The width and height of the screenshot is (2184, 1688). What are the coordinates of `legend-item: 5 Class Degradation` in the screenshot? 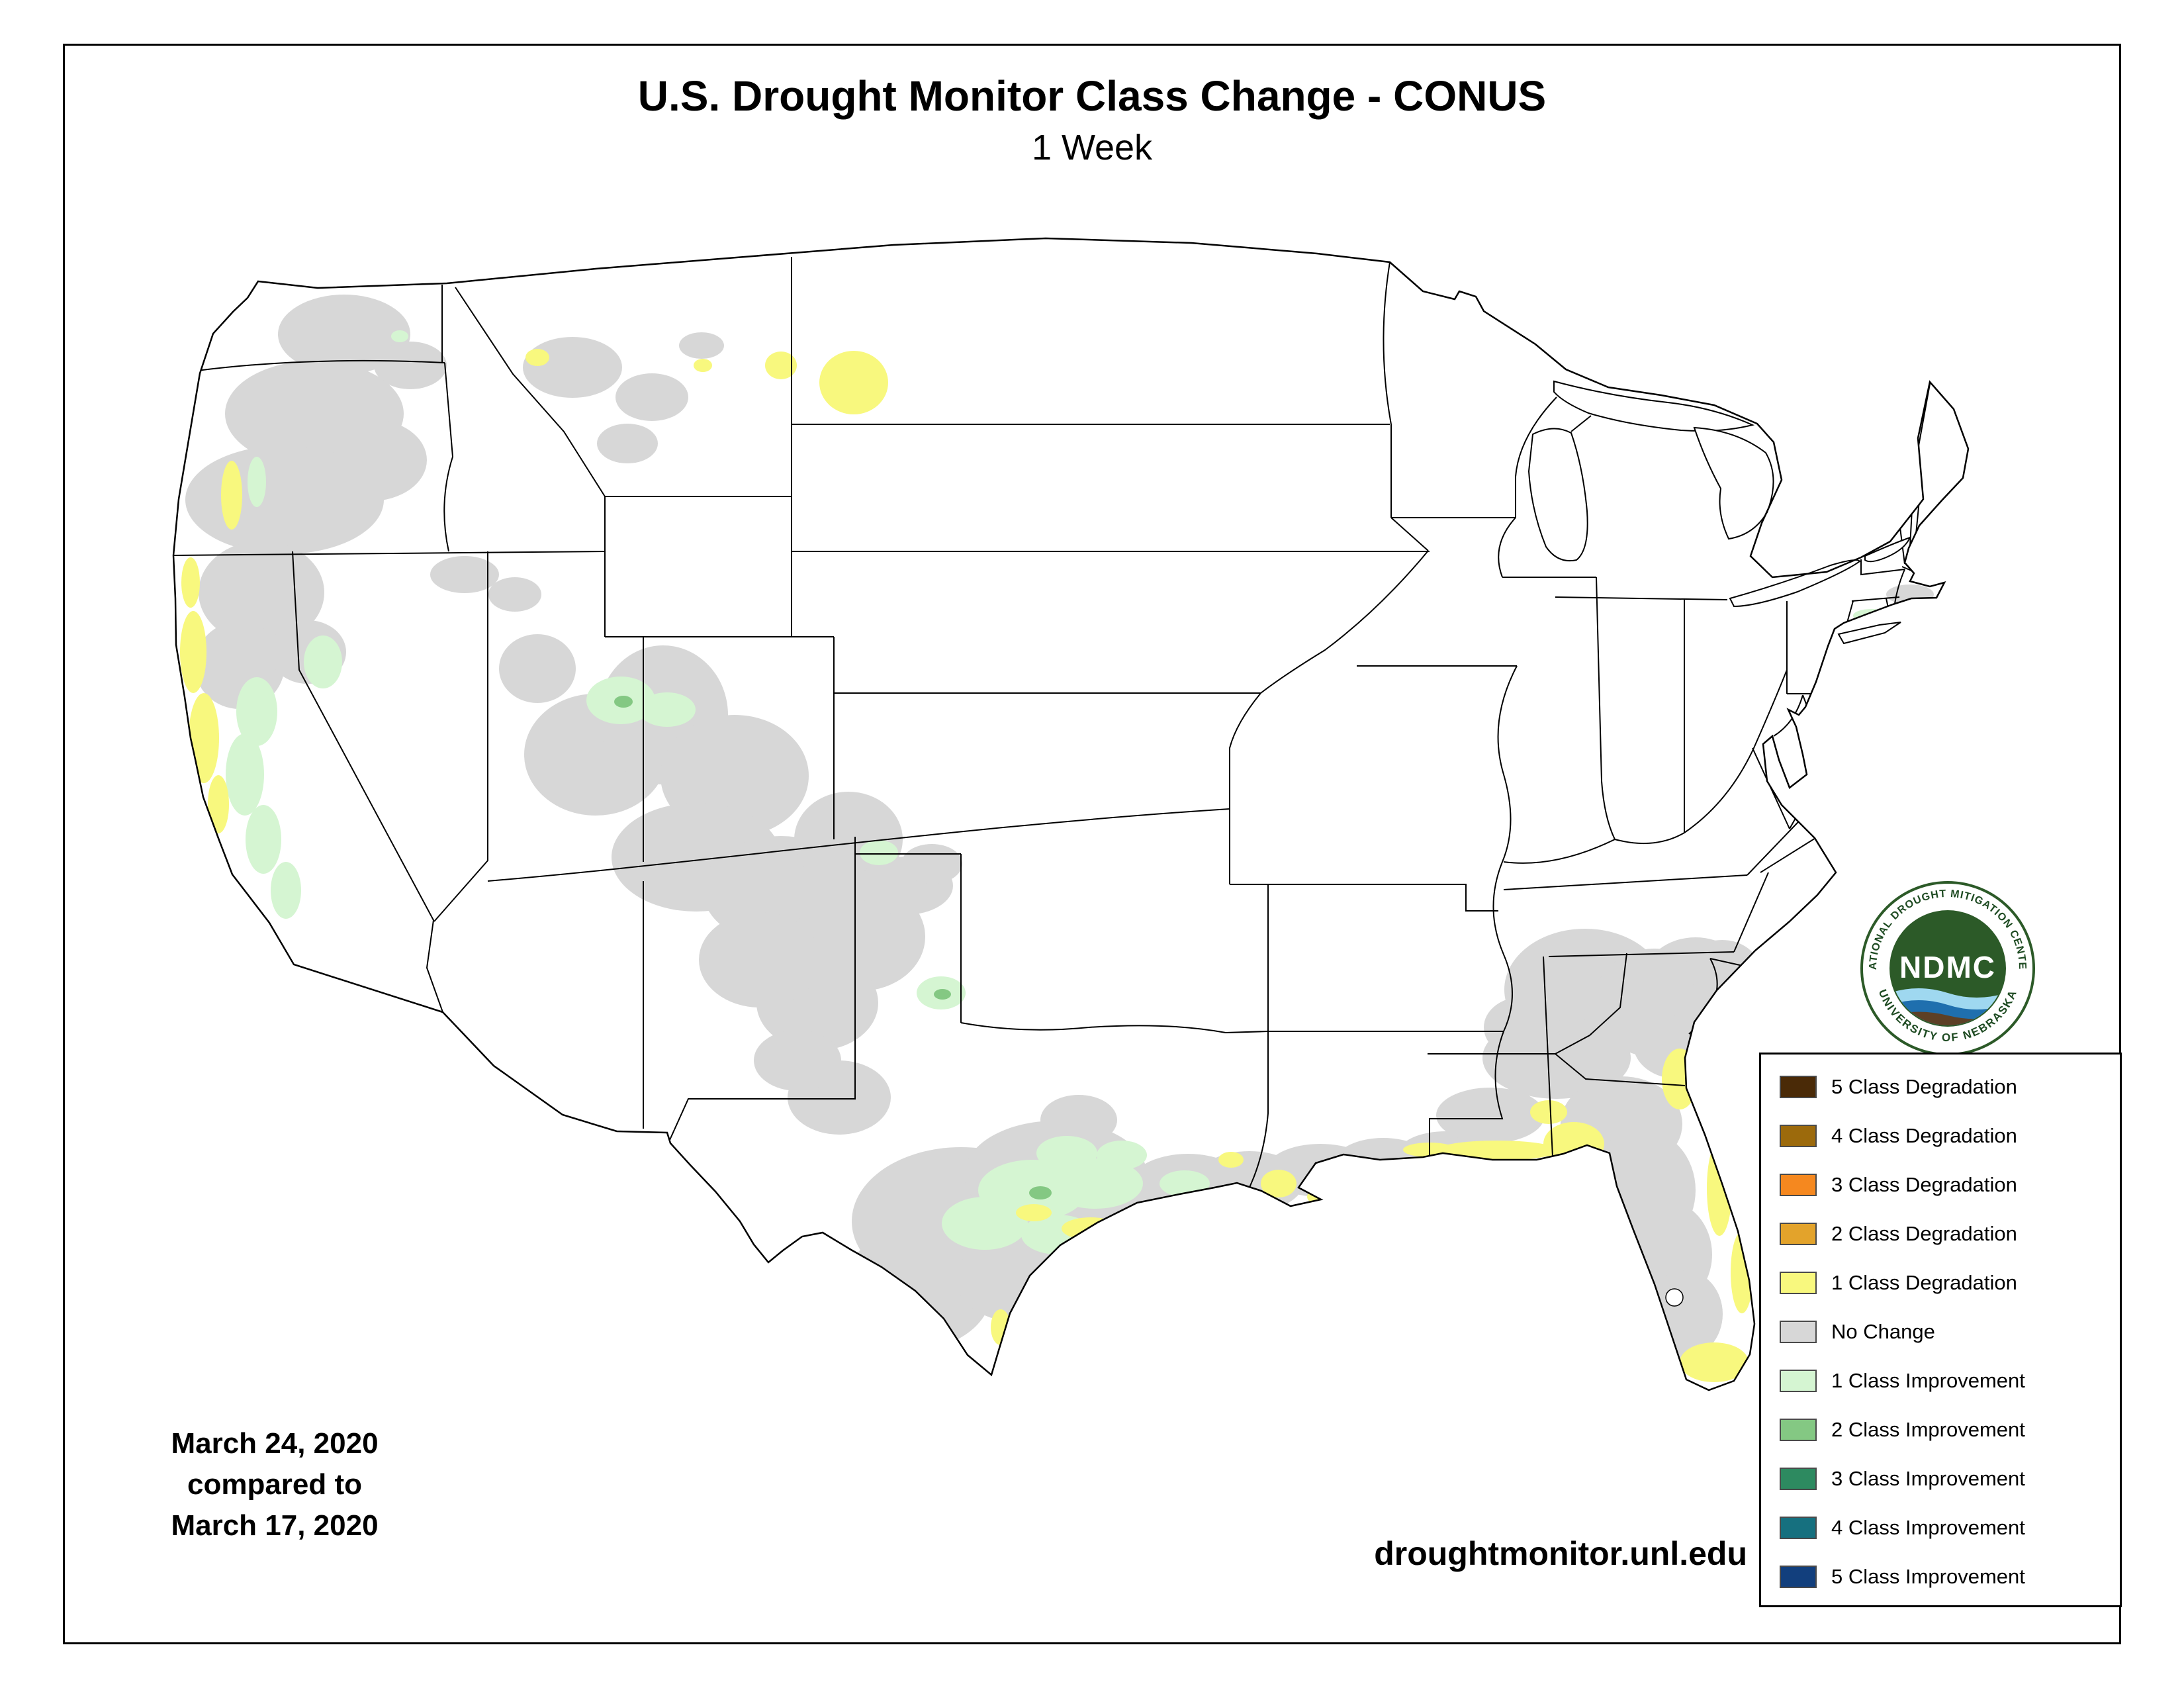 It's located at (1940, 1086).